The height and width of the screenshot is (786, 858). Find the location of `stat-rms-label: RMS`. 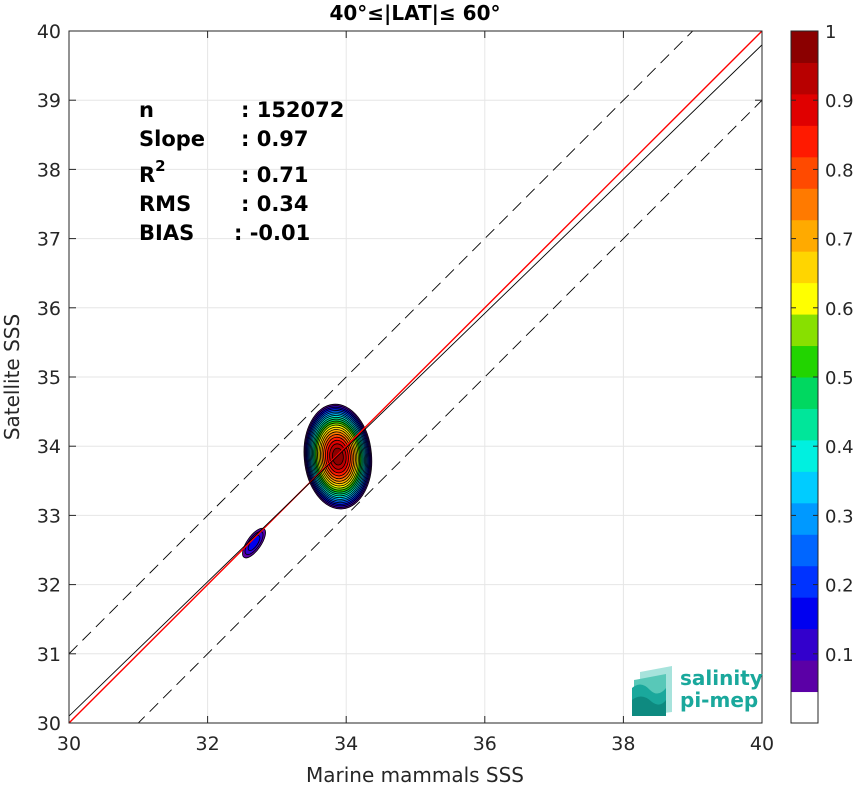

stat-rms-label: RMS is located at coordinates (165, 204).